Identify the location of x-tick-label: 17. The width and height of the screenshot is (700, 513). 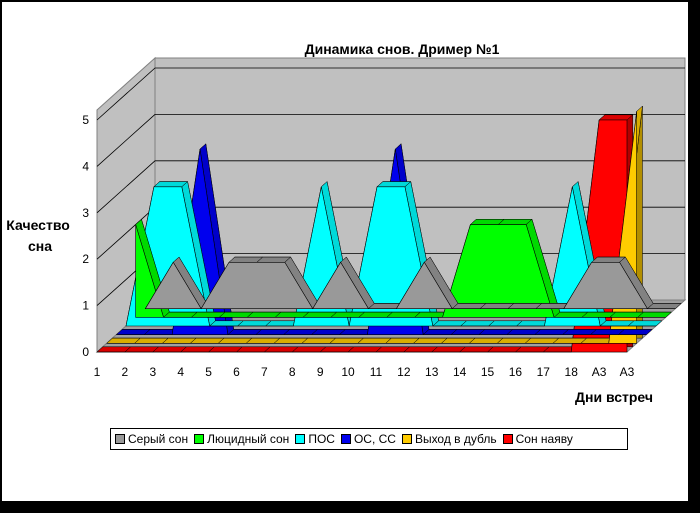
(544, 372).